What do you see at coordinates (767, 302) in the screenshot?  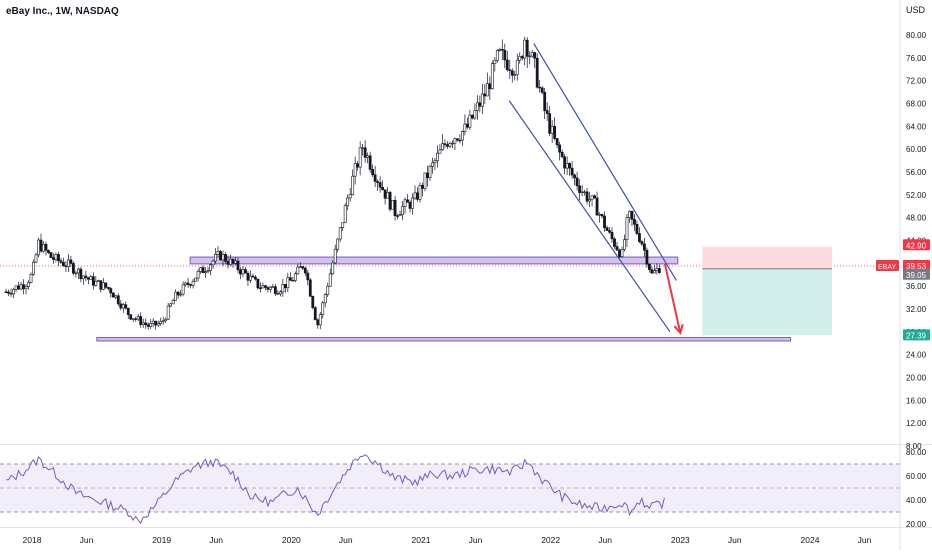 I see `position-lower-zone` at bounding box center [767, 302].